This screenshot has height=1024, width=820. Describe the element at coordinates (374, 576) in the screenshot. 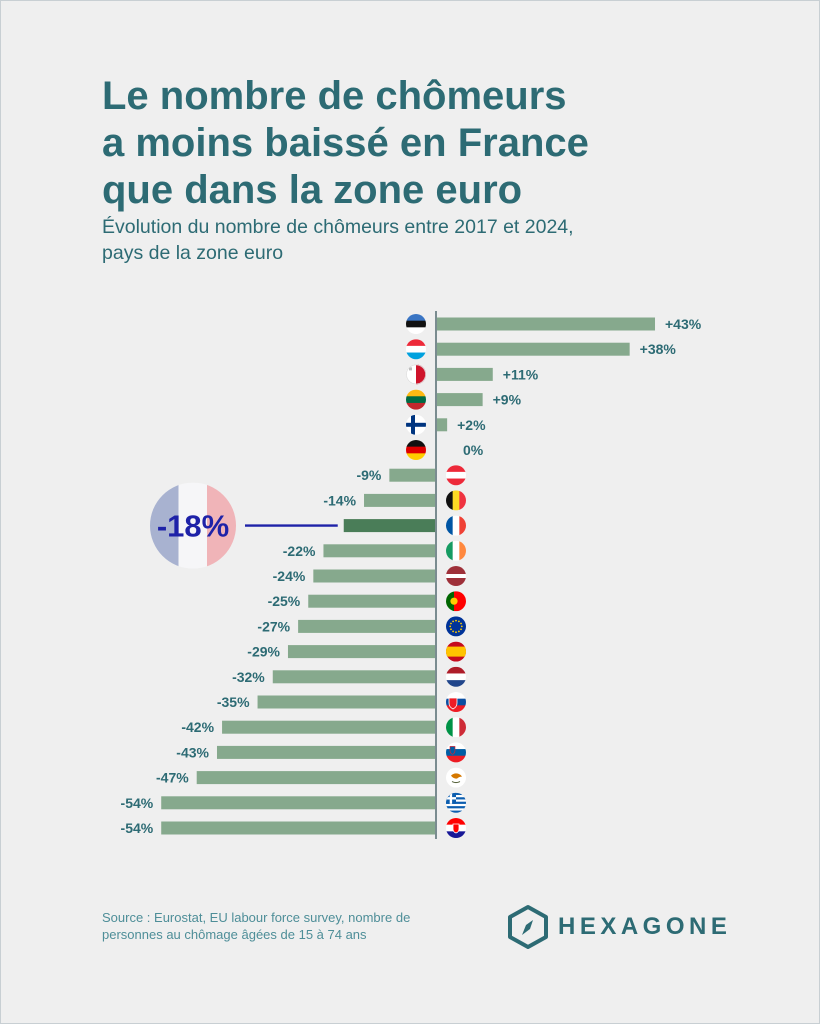

I see `bar-lettonie` at that location.